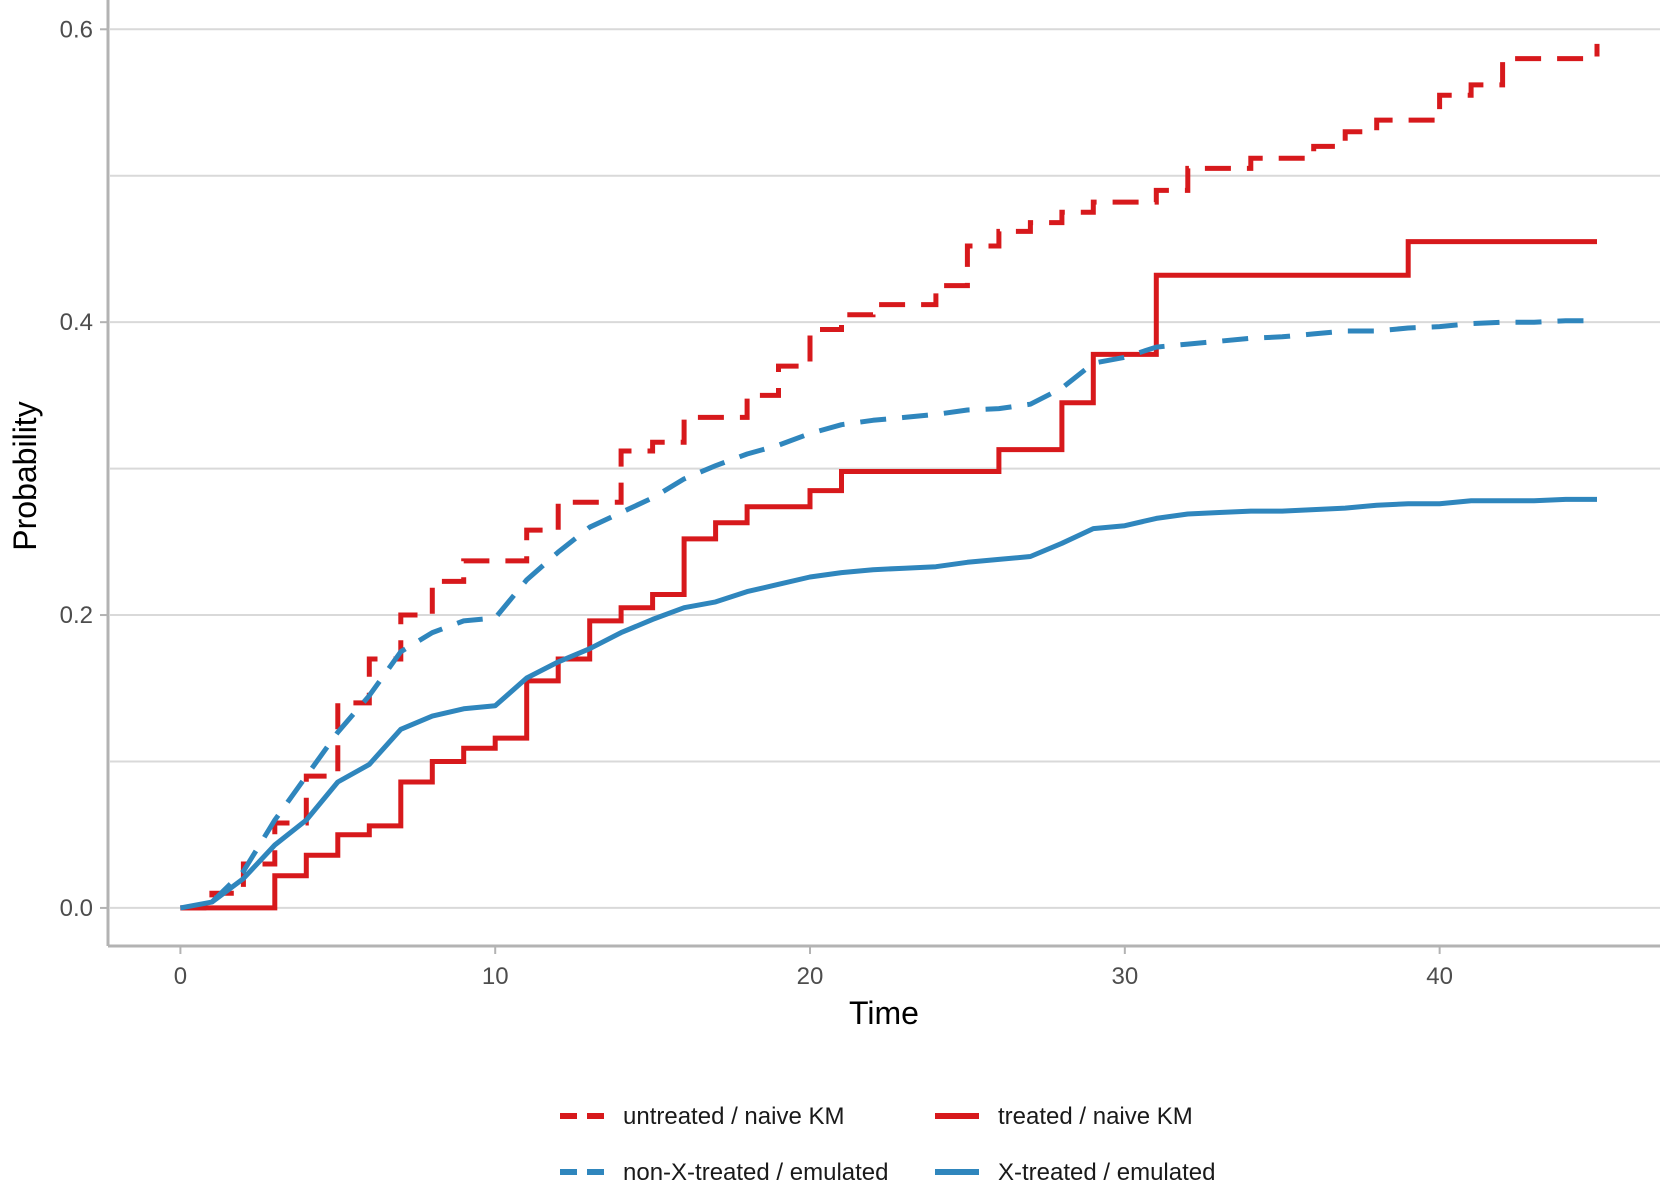 Image resolution: width=1666 pixels, height=1190 pixels. What do you see at coordinates (76, 615) in the screenshot?
I see `y-tick-label: 0.2` at bounding box center [76, 615].